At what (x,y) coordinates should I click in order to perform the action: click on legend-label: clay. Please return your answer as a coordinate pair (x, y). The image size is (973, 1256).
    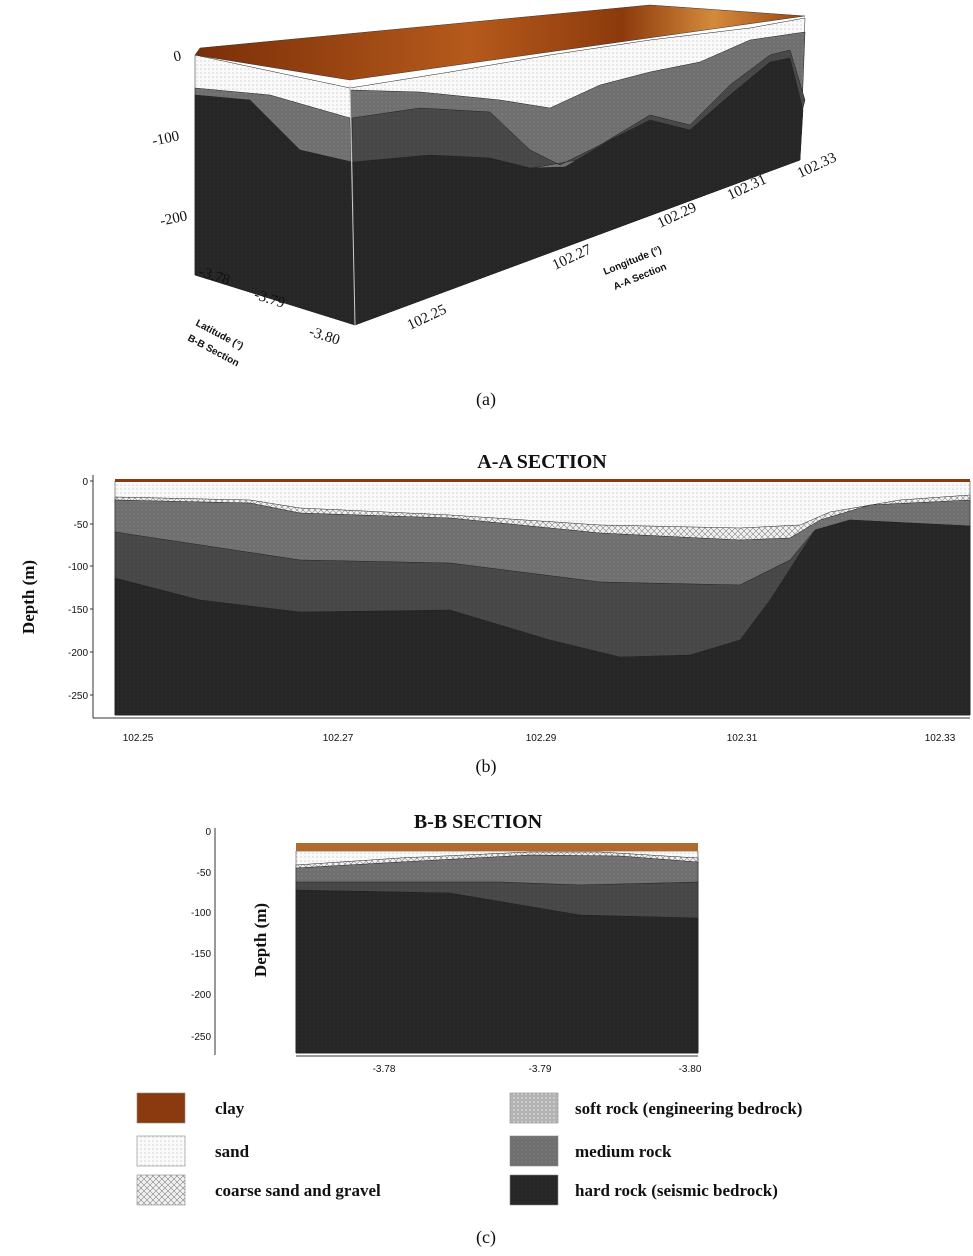
    Looking at the image, I should click on (230, 1108).